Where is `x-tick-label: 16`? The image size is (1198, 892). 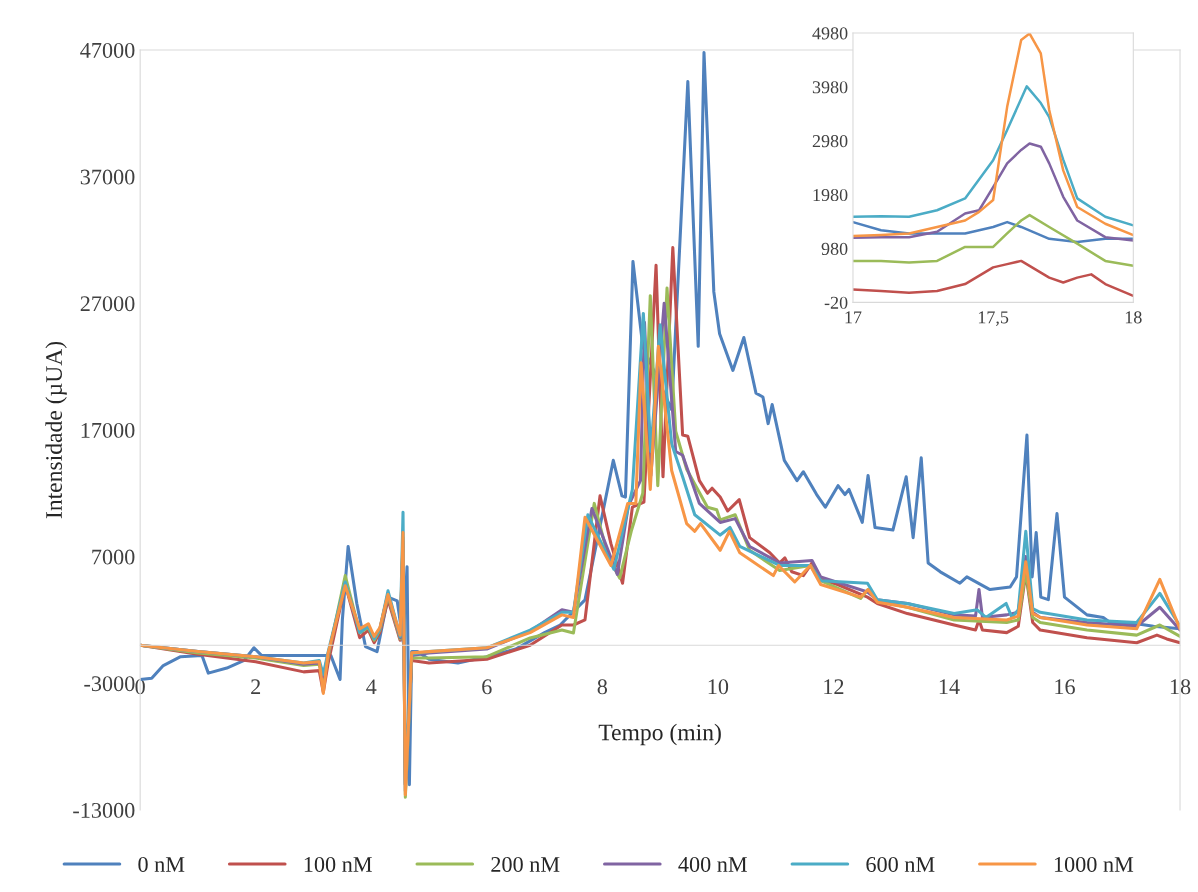
x-tick-label: 16 is located at coordinates (1065, 687).